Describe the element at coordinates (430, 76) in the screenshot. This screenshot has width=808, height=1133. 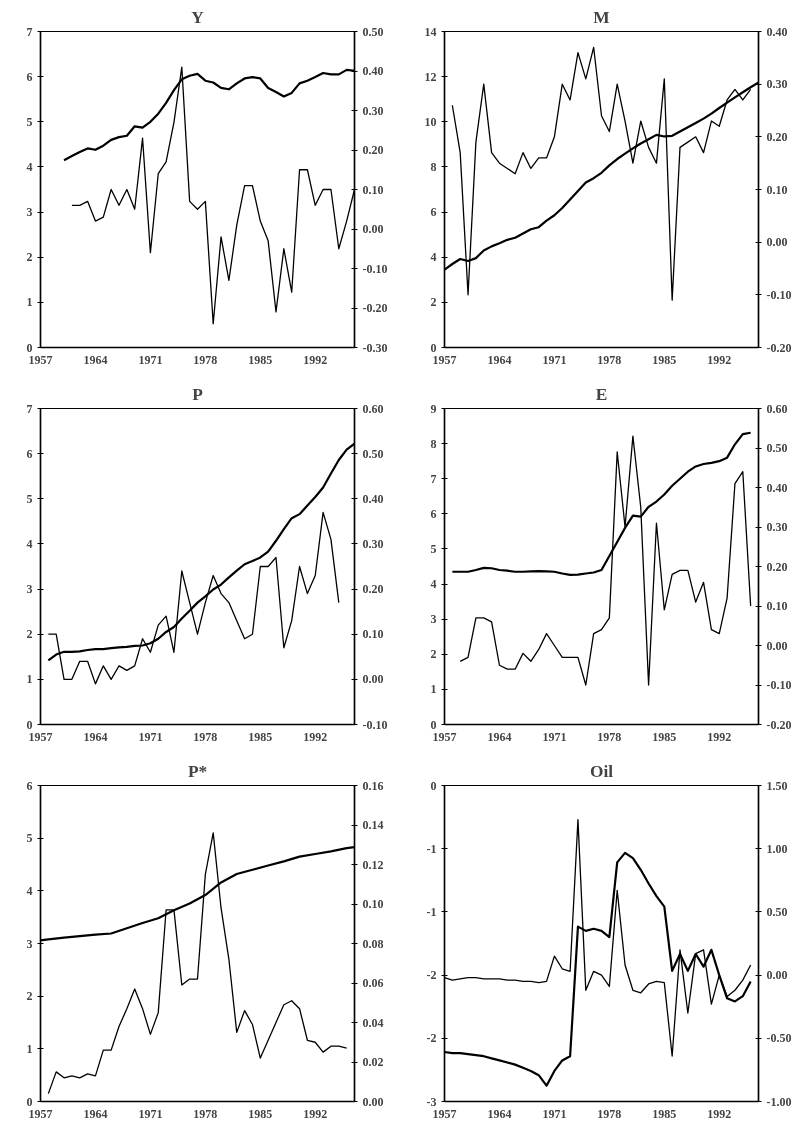
I see `y-tick-label: 12` at that location.